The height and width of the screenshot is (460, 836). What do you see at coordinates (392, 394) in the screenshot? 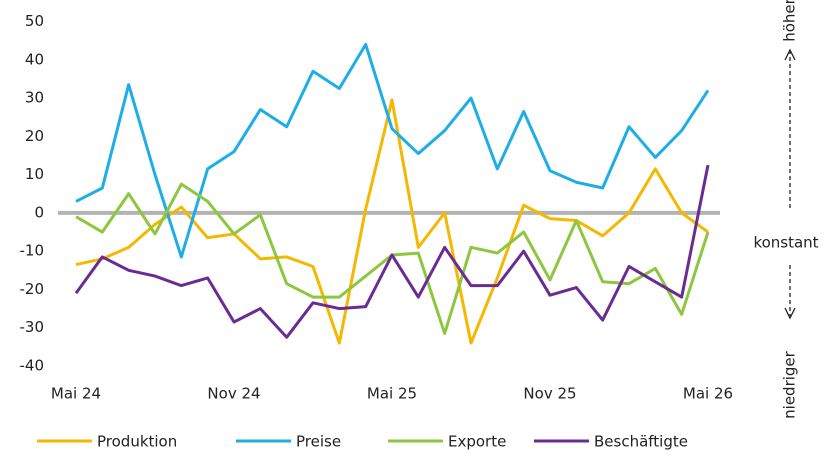
I see `x-tick-label: Mai 25` at bounding box center [392, 394].